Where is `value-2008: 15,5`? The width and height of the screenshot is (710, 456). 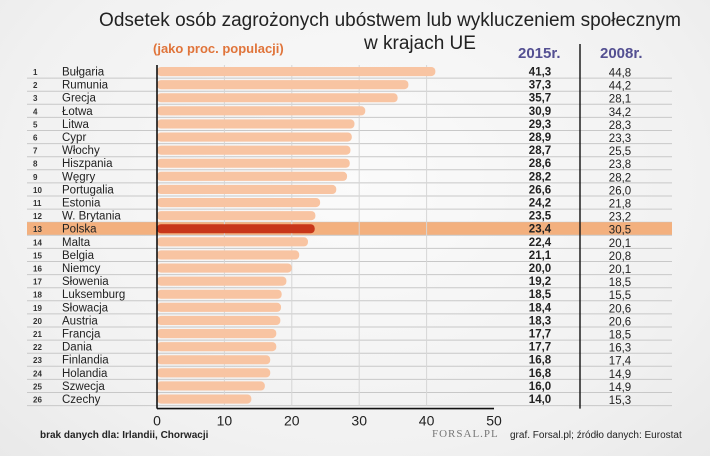 value-2008: 15,5 is located at coordinates (620, 296).